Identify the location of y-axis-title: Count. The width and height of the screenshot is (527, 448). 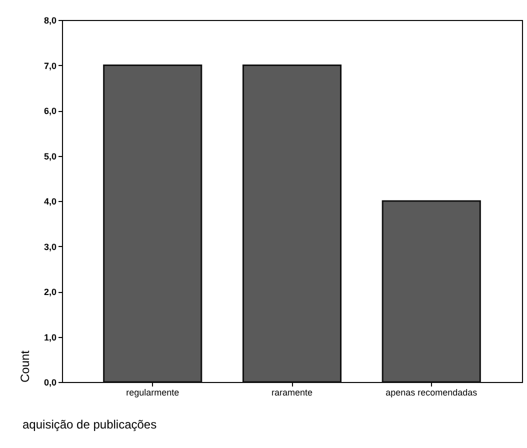
(25, 366).